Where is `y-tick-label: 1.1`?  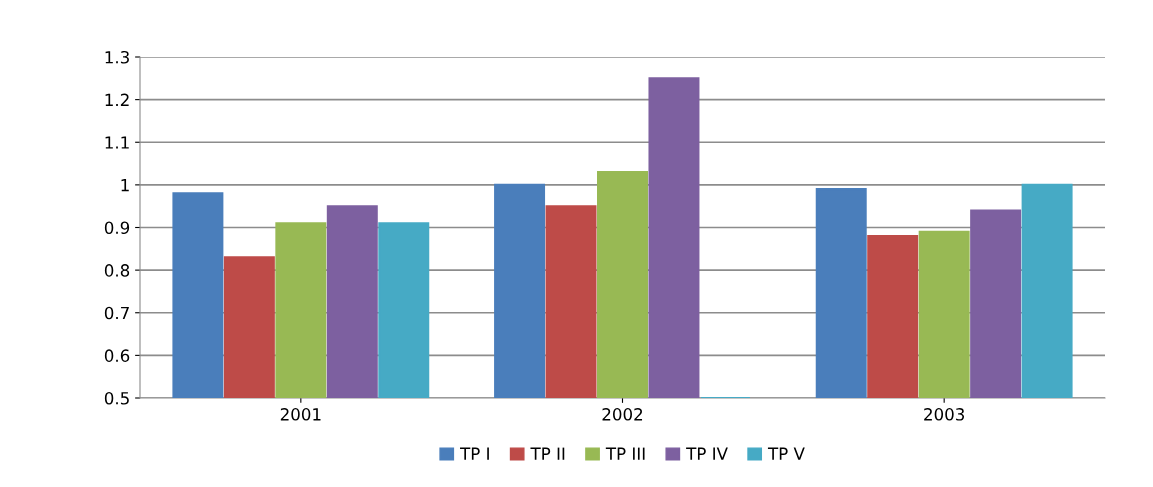 y-tick-label: 1.1 is located at coordinates (117, 142).